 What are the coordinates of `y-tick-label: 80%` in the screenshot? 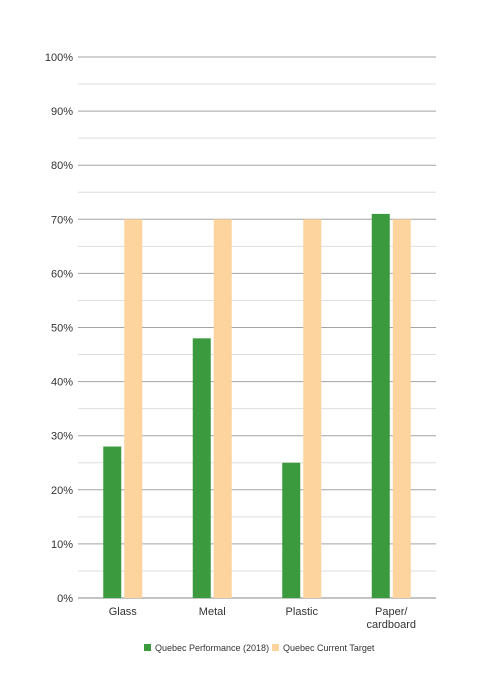 It's located at (62, 166).